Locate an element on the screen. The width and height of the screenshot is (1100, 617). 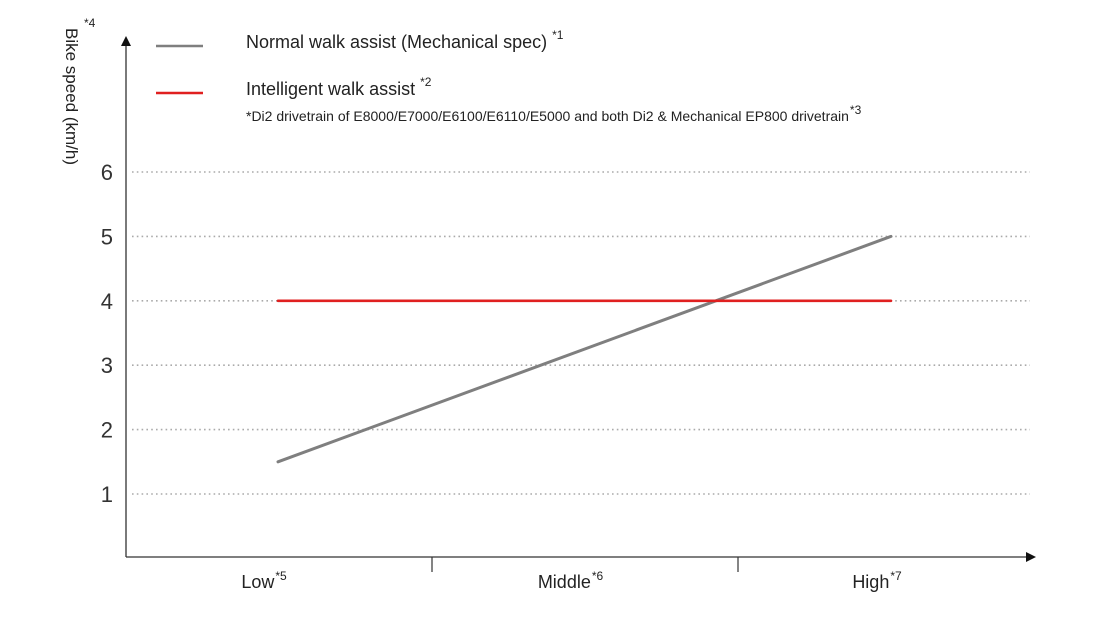
y-tick-label: 5 is located at coordinates (107, 236).